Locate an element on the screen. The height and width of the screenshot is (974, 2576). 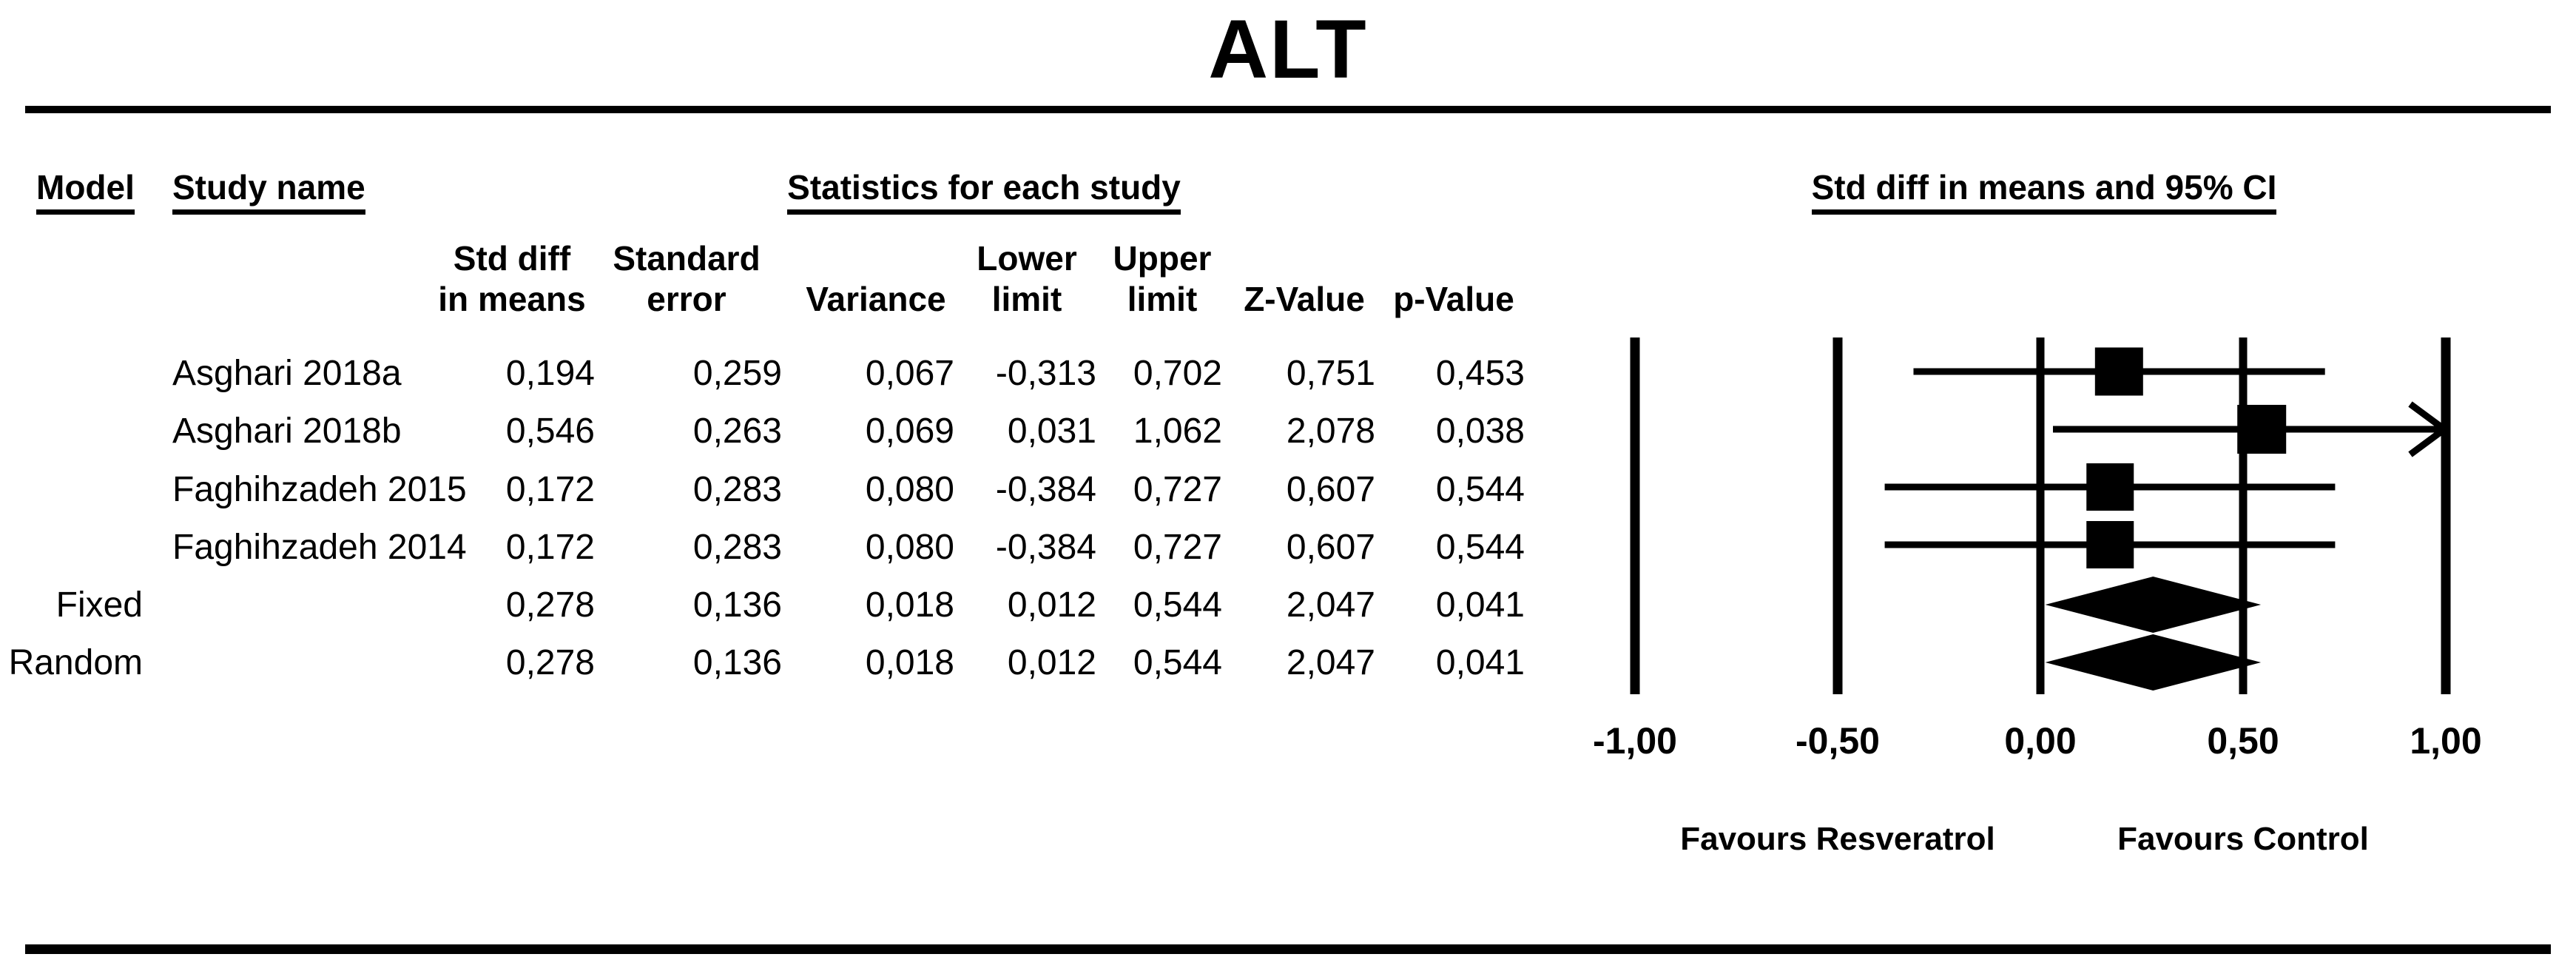
col-header-line: p-Value is located at coordinates (1453, 299).